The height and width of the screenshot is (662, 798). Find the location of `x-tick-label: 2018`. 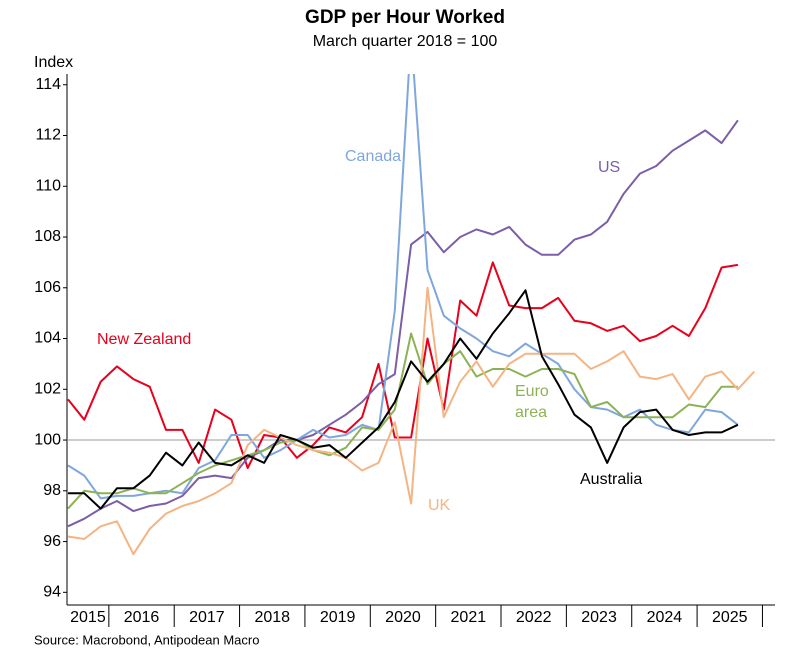

x-tick-label: 2018 is located at coordinates (272, 617).